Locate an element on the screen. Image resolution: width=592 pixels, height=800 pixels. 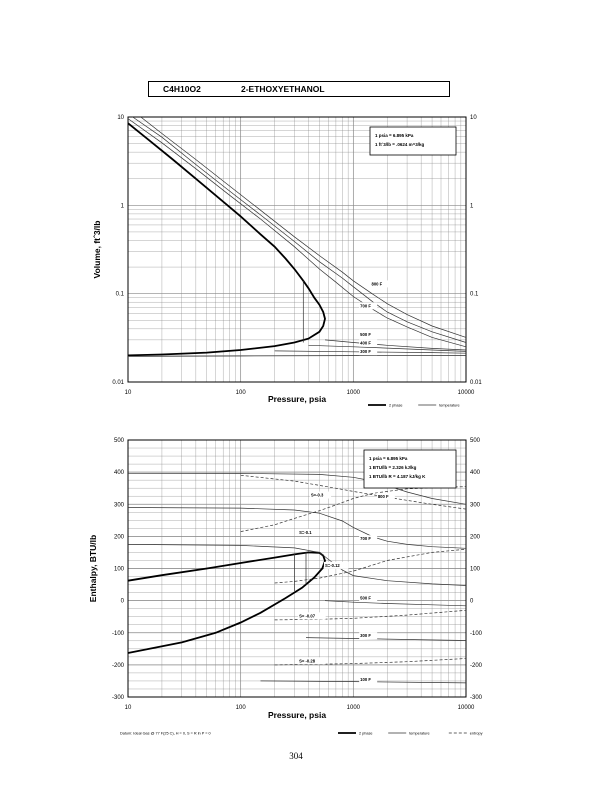
y-tick-label: 0.01 is located at coordinates (118, 383).